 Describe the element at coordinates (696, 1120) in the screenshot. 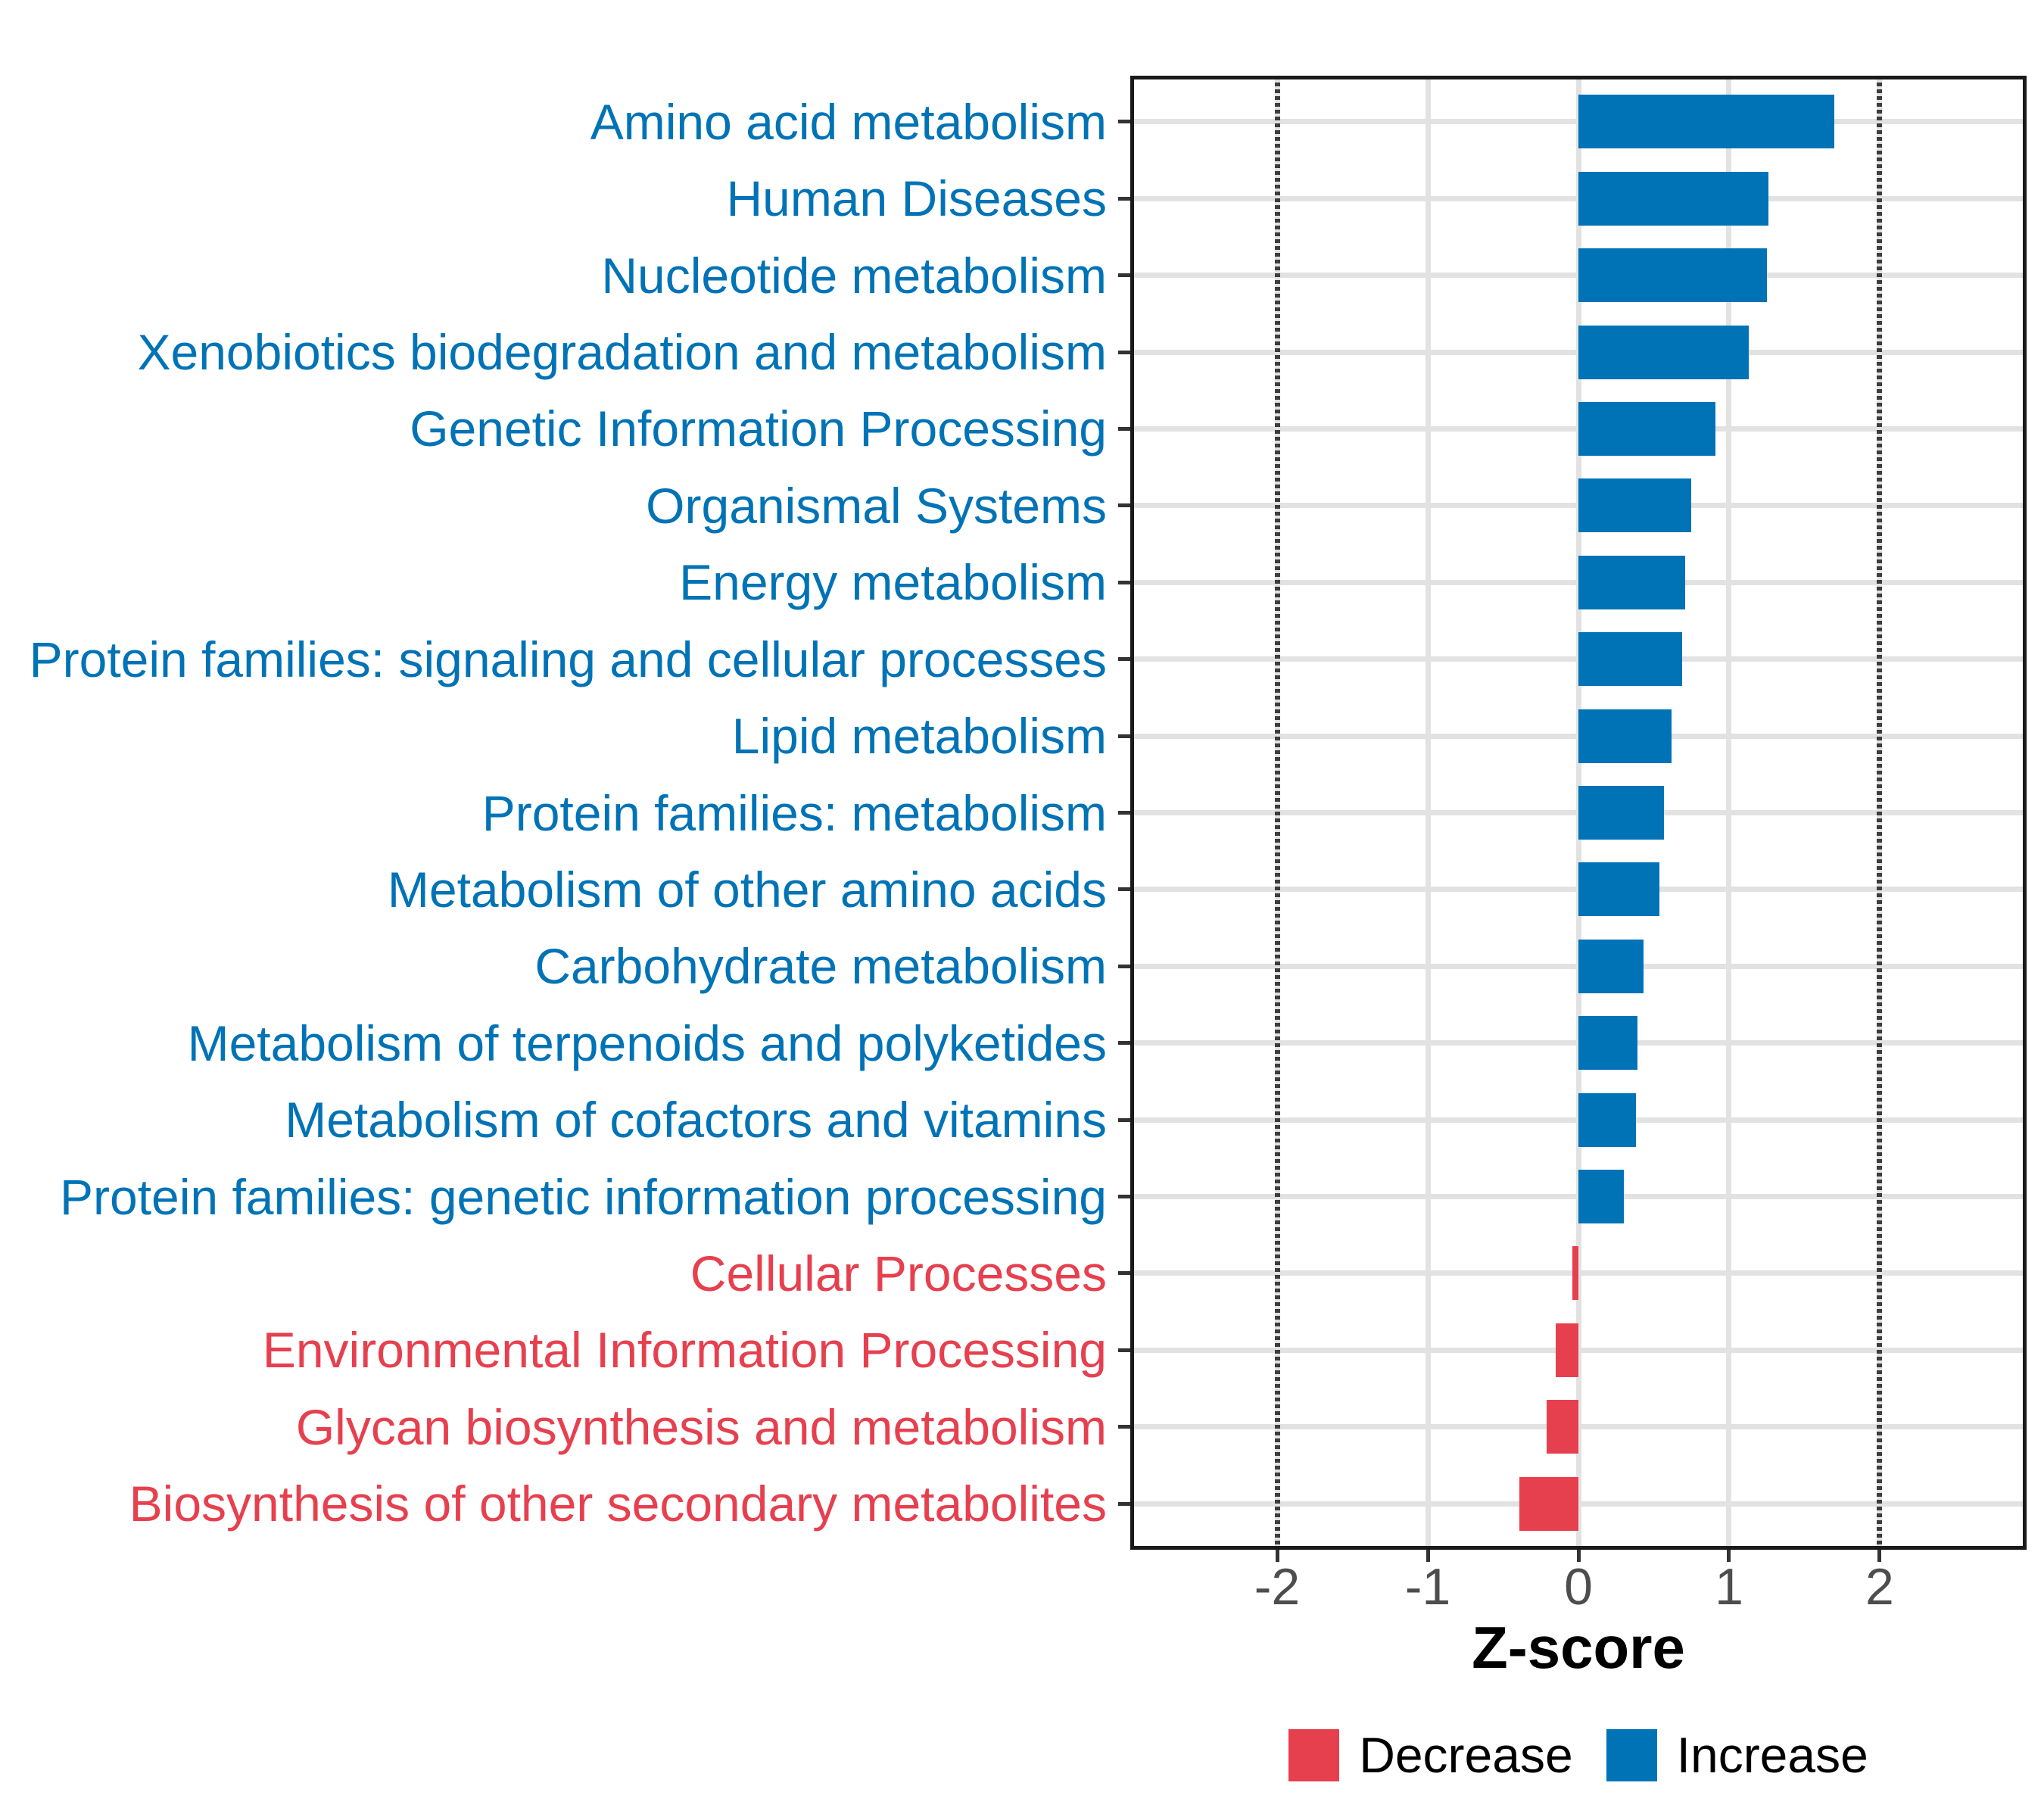

I see `category-label: Metabolism of cofactors and vitamins` at that location.